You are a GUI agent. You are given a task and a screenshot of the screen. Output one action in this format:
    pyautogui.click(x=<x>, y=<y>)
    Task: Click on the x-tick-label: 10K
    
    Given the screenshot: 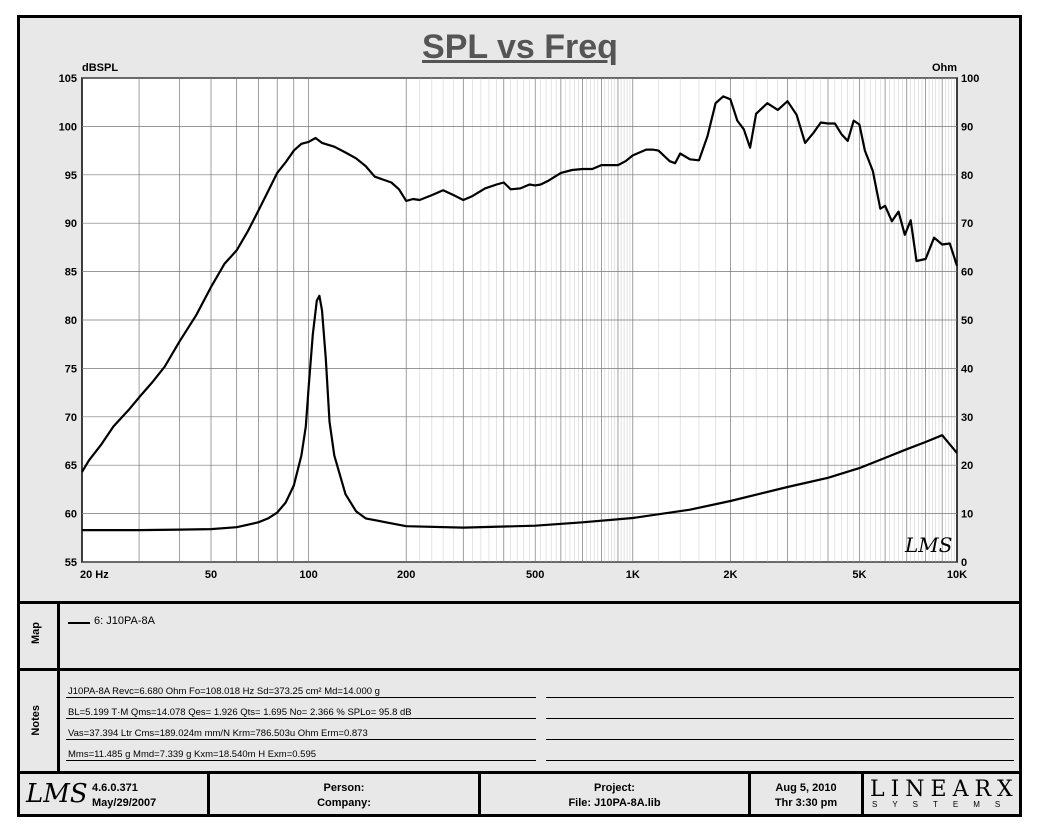 What is the action you would take?
    pyautogui.click(x=957, y=575)
    